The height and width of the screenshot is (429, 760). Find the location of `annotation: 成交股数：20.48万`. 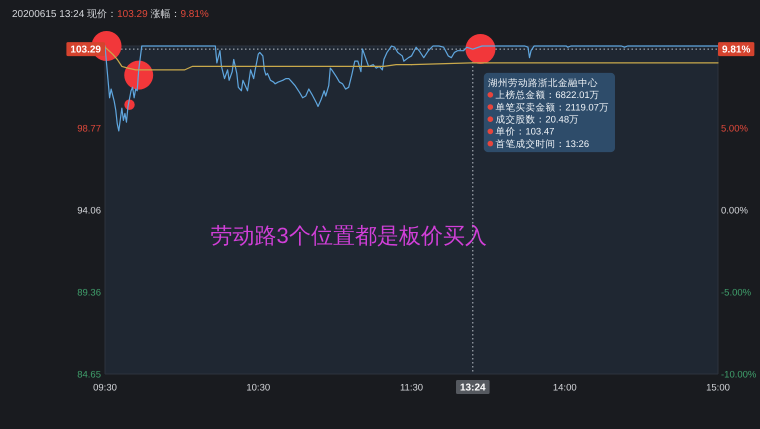

annotation: 成交股数：20.48万 is located at coordinates (537, 119).